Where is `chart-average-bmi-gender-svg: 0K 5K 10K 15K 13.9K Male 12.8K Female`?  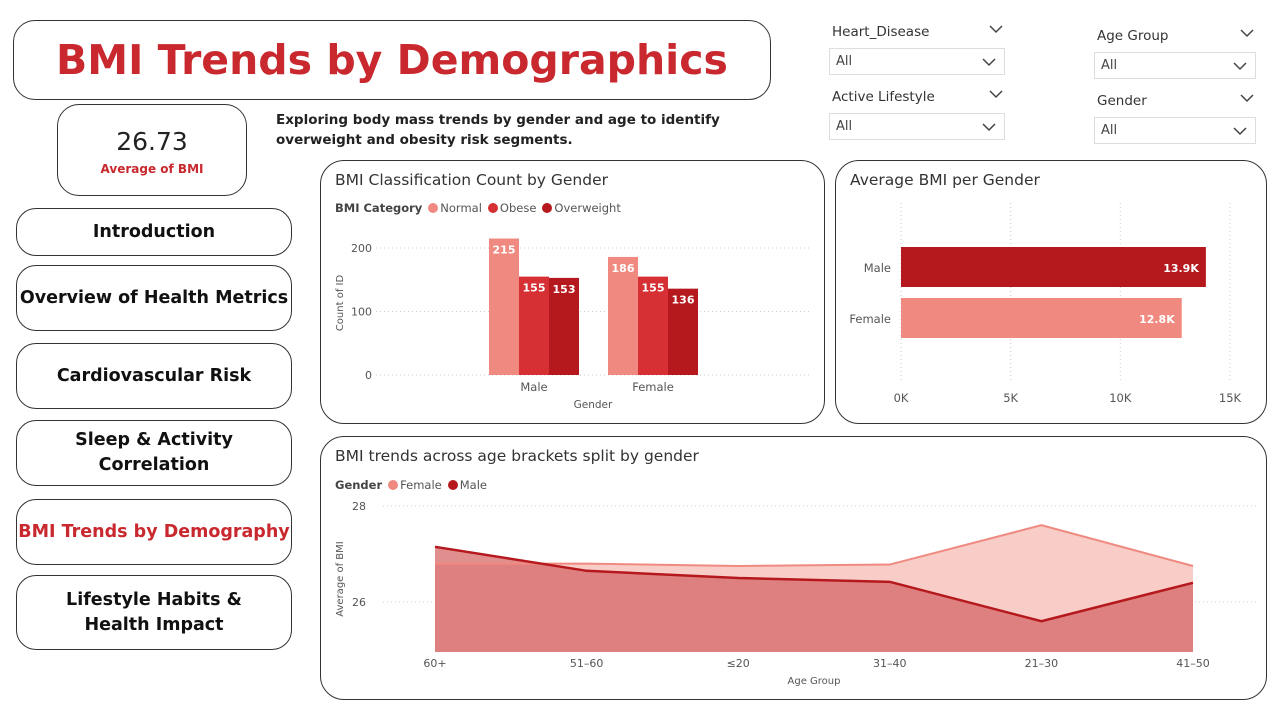
chart-average-bmi-gender-svg: 0K 5K 10K 15K 13.9K Male 12.8K Female is located at coordinates (1045, 304).